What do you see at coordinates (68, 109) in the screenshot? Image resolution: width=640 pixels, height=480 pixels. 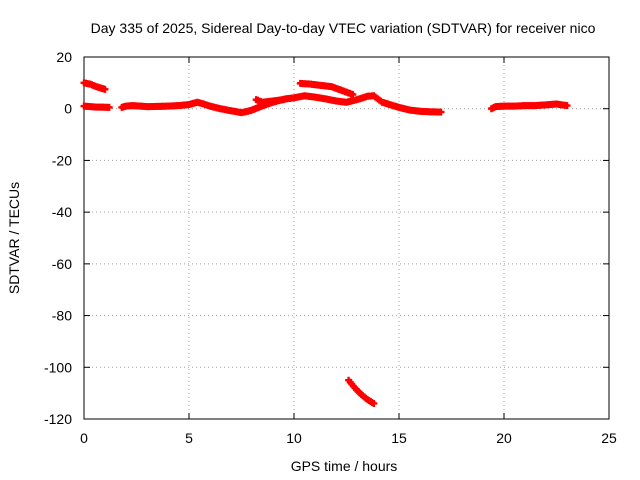 I see `y-tick-label: 0` at bounding box center [68, 109].